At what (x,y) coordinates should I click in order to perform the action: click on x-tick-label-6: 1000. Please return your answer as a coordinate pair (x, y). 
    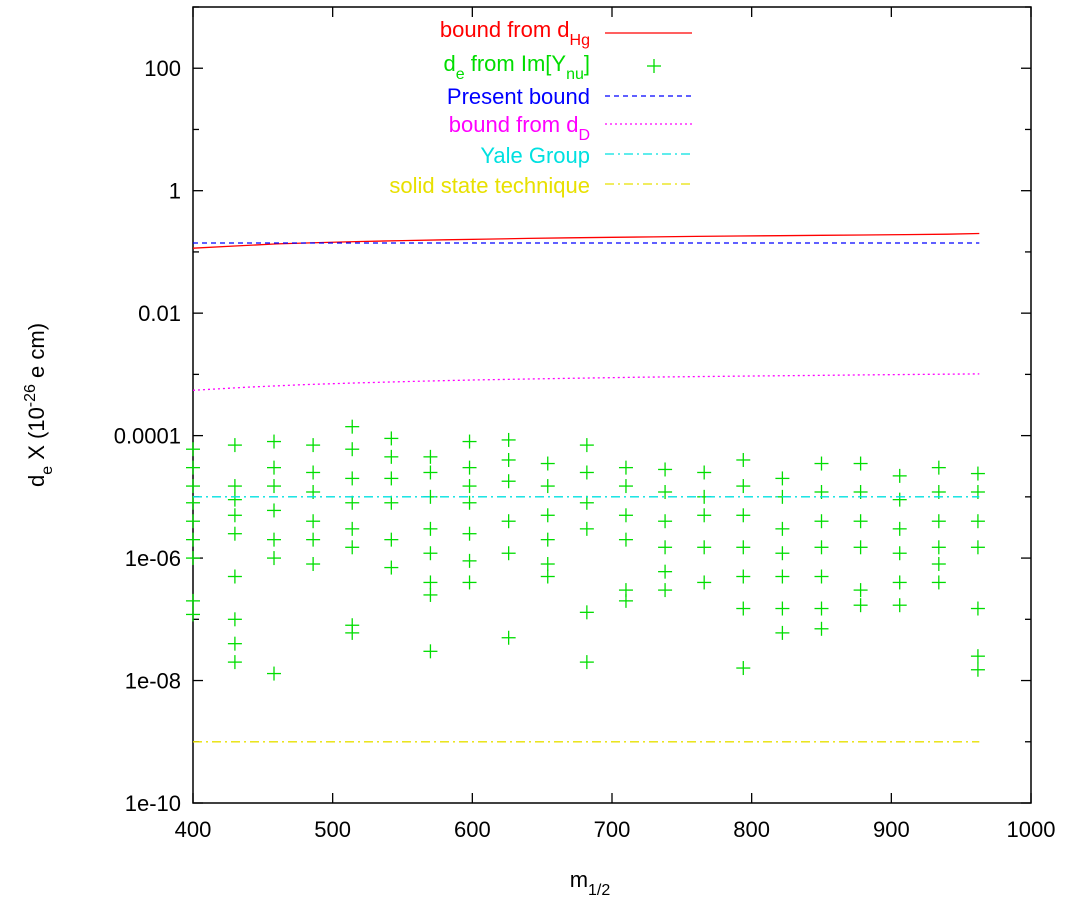
    Looking at the image, I should click on (1031, 829).